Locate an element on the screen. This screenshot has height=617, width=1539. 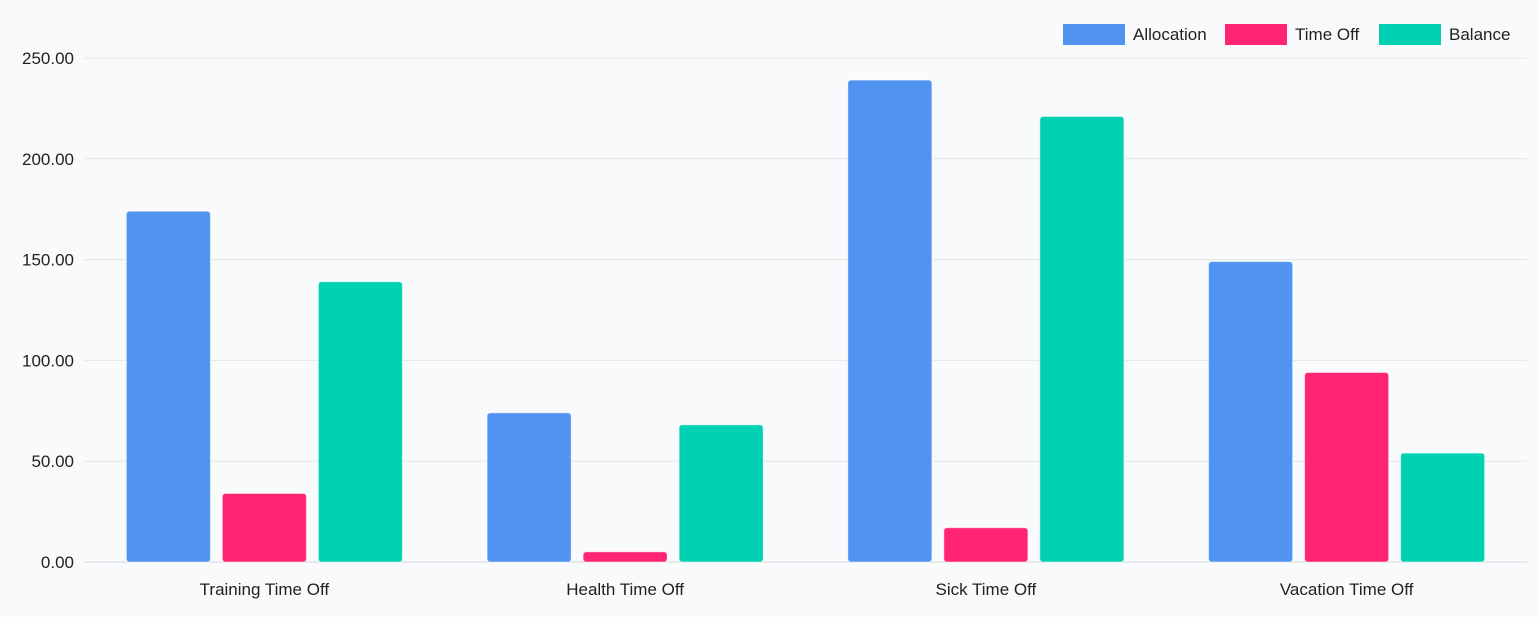
y-axis: 0.00 50.00 100.00 150.00 200.00 250.00 is located at coordinates (48, 310).